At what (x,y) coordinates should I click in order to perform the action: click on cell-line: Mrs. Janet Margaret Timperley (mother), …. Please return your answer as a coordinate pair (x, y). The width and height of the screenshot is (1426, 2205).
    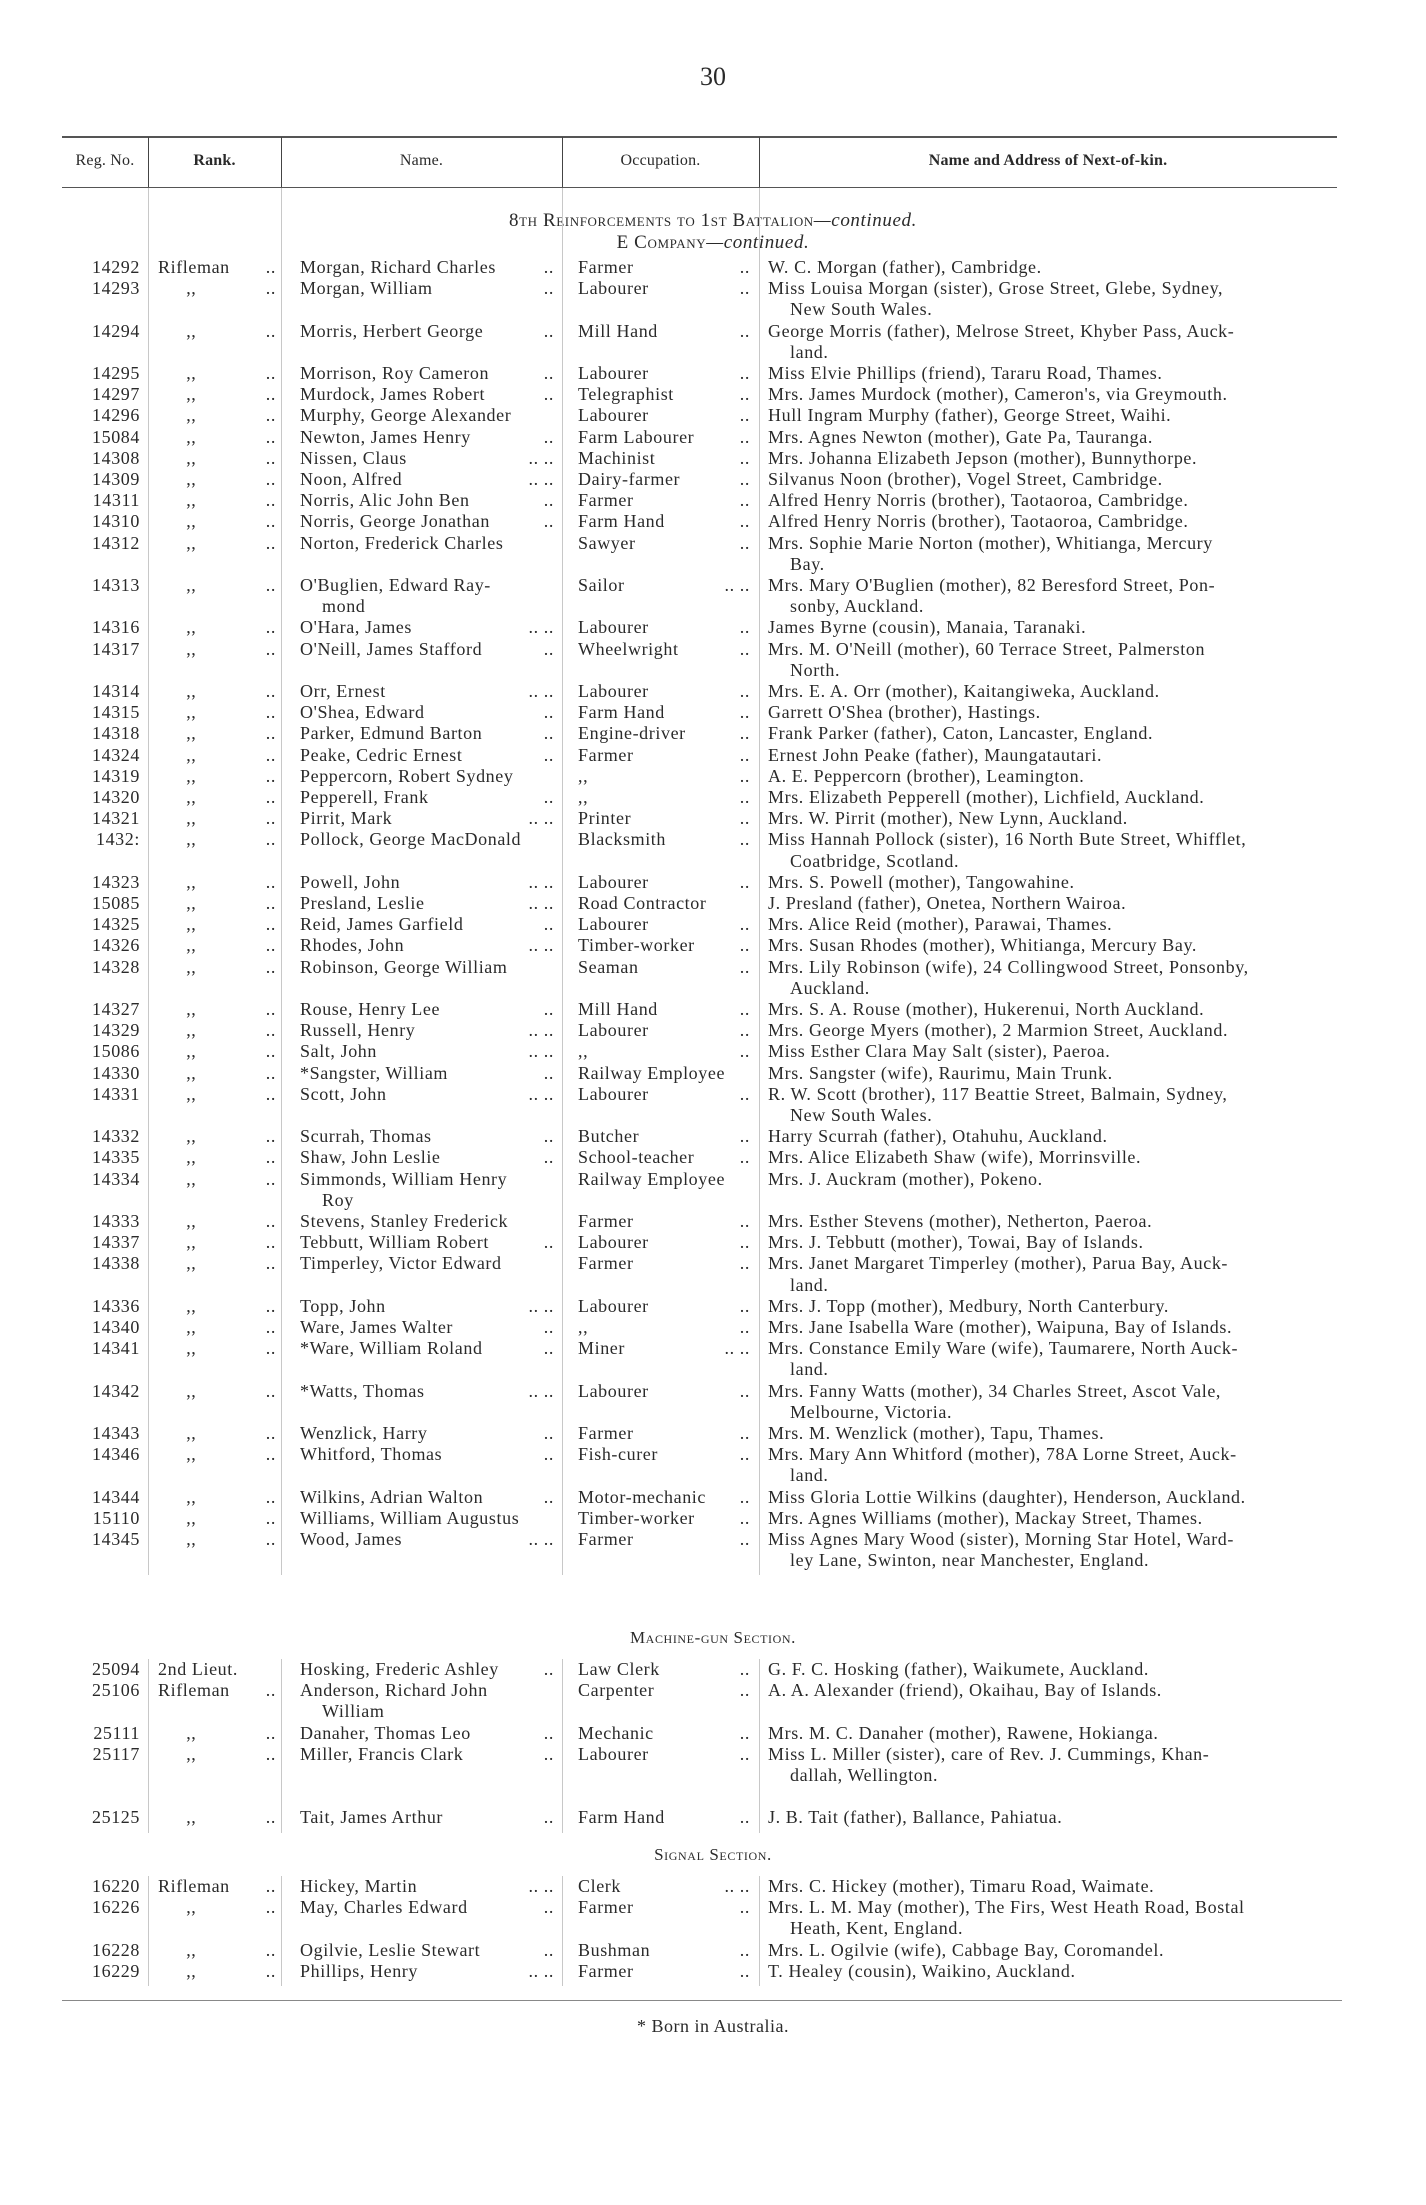
    Looking at the image, I should click on (998, 1263).